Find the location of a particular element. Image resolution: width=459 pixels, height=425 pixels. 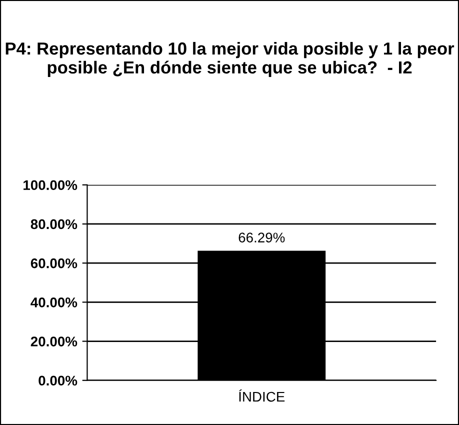

y-tick-label: 80.00% is located at coordinates (54, 224).